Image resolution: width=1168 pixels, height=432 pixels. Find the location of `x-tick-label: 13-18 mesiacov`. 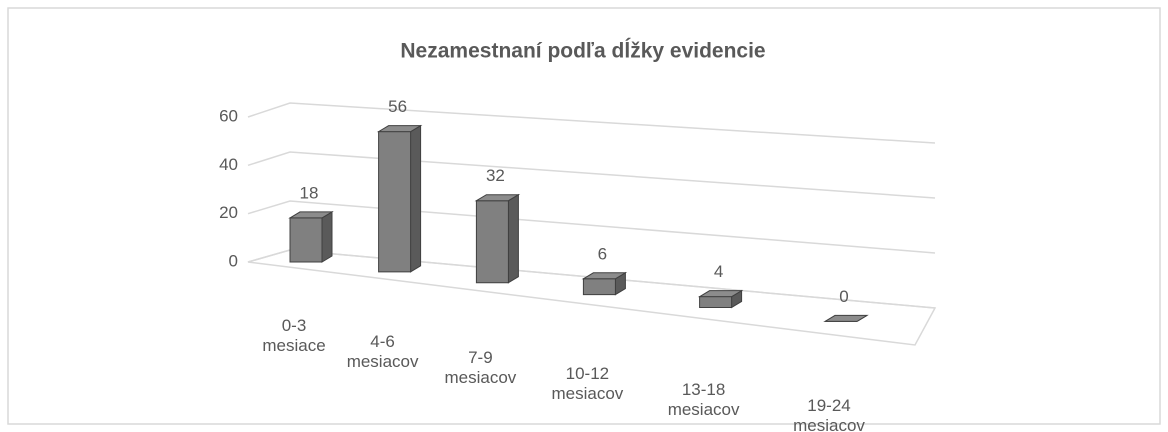

x-tick-label: 13-18 mesiacov is located at coordinates (703, 399).